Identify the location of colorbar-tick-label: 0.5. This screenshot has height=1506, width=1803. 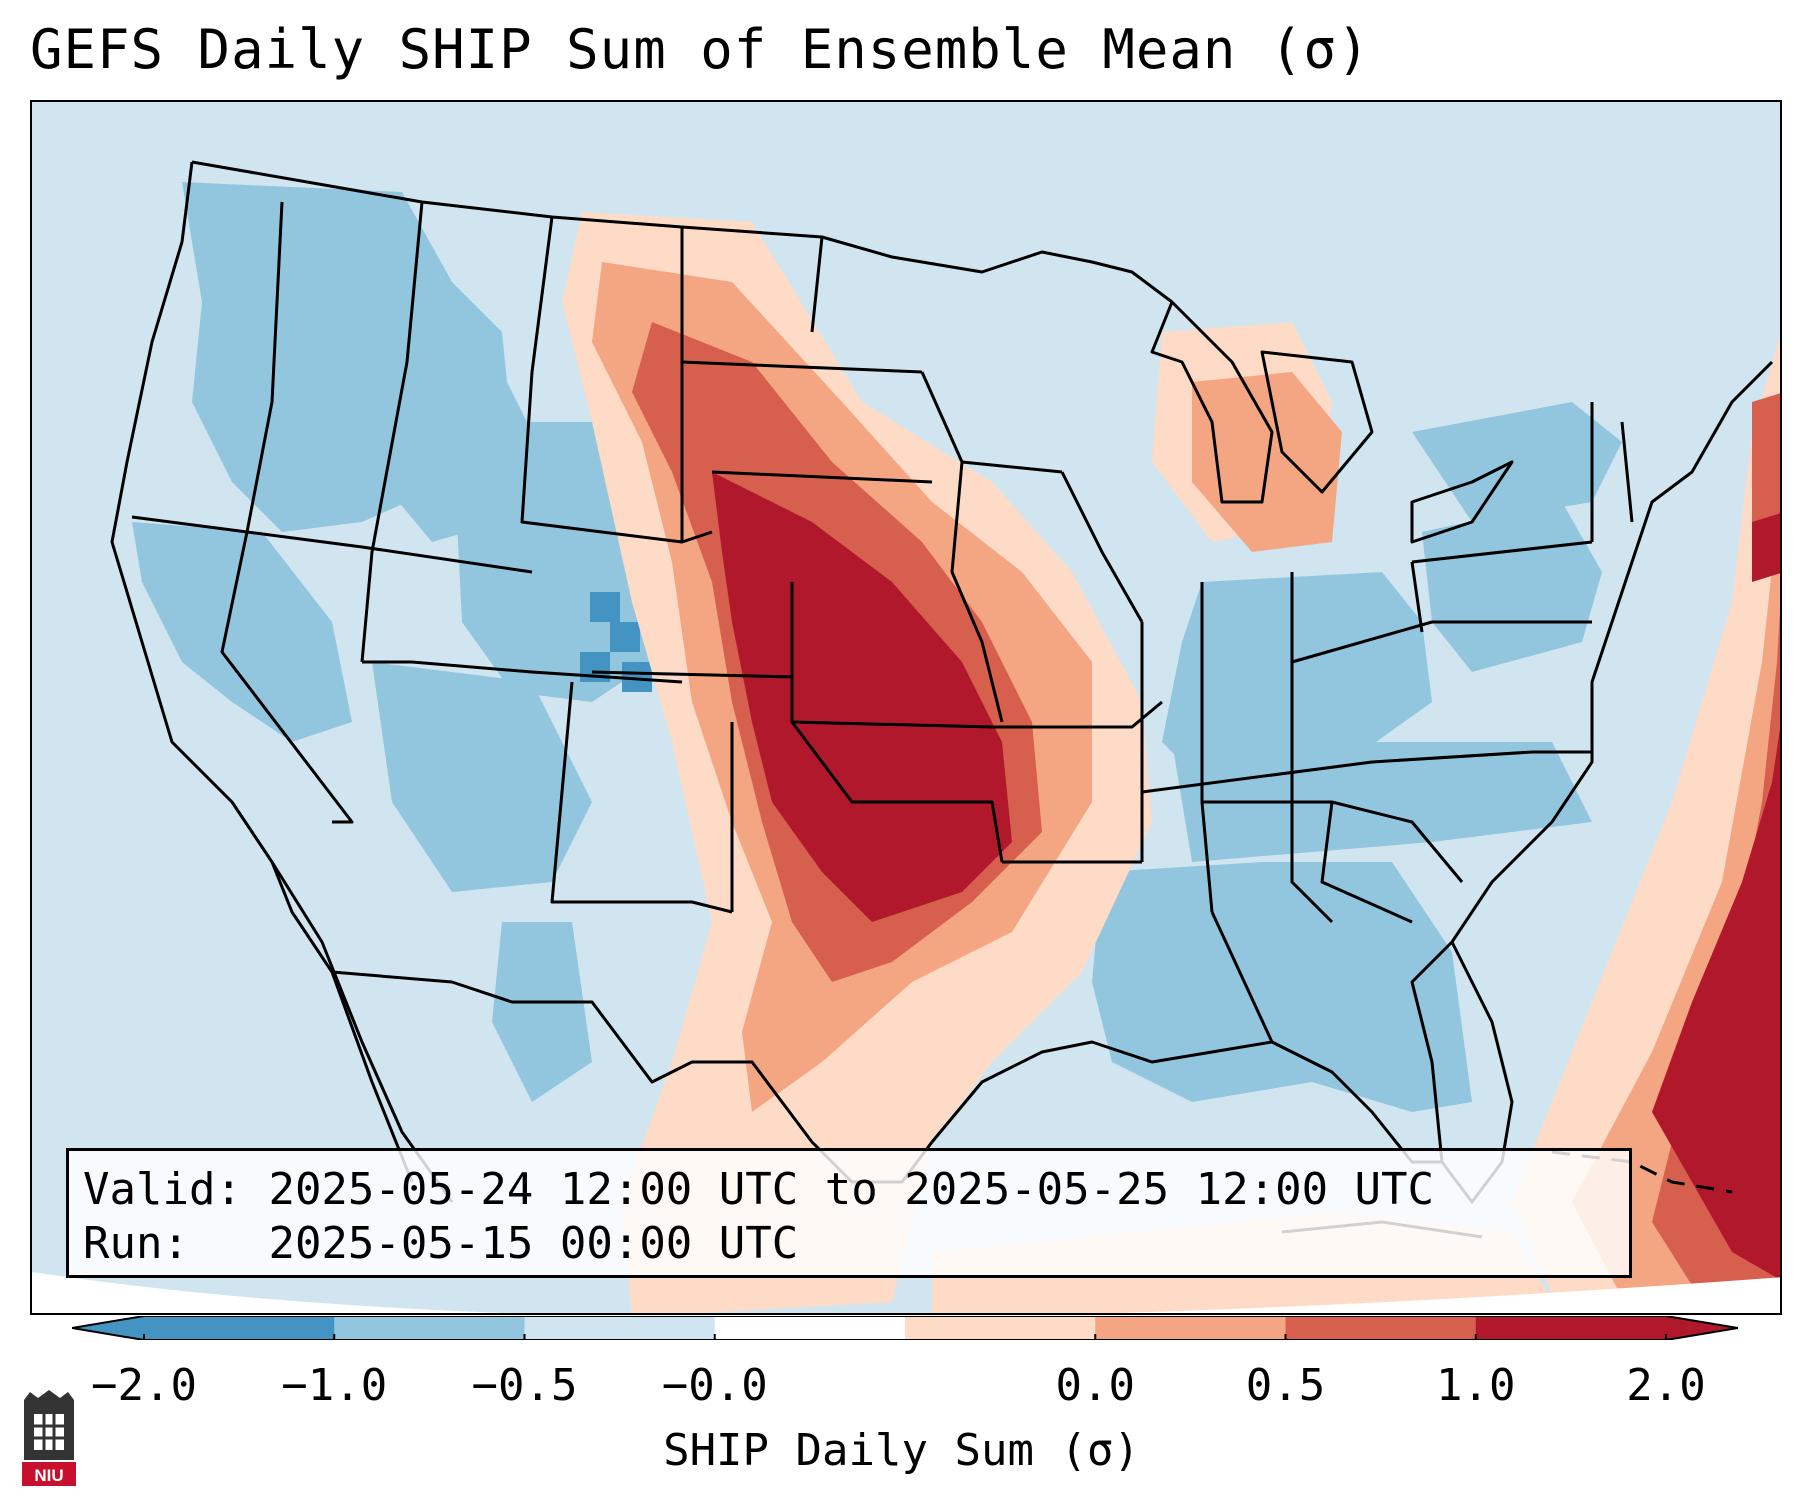
(1285, 1385).